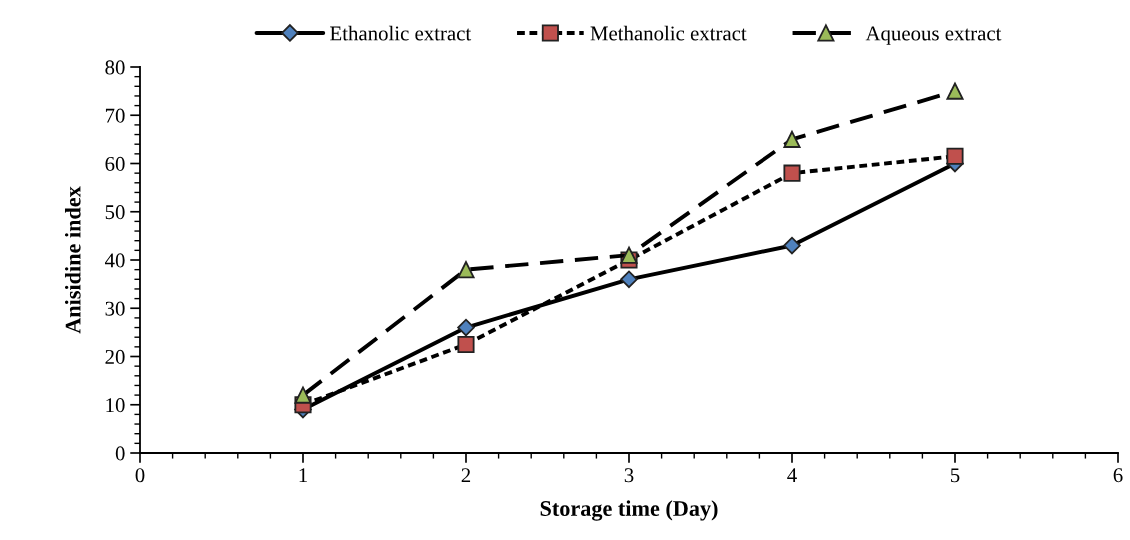 The width and height of the screenshot is (1130, 540). Describe the element at coordinates (303, 475) in the screenshot. I see `x-tick-label: 1` at that location.